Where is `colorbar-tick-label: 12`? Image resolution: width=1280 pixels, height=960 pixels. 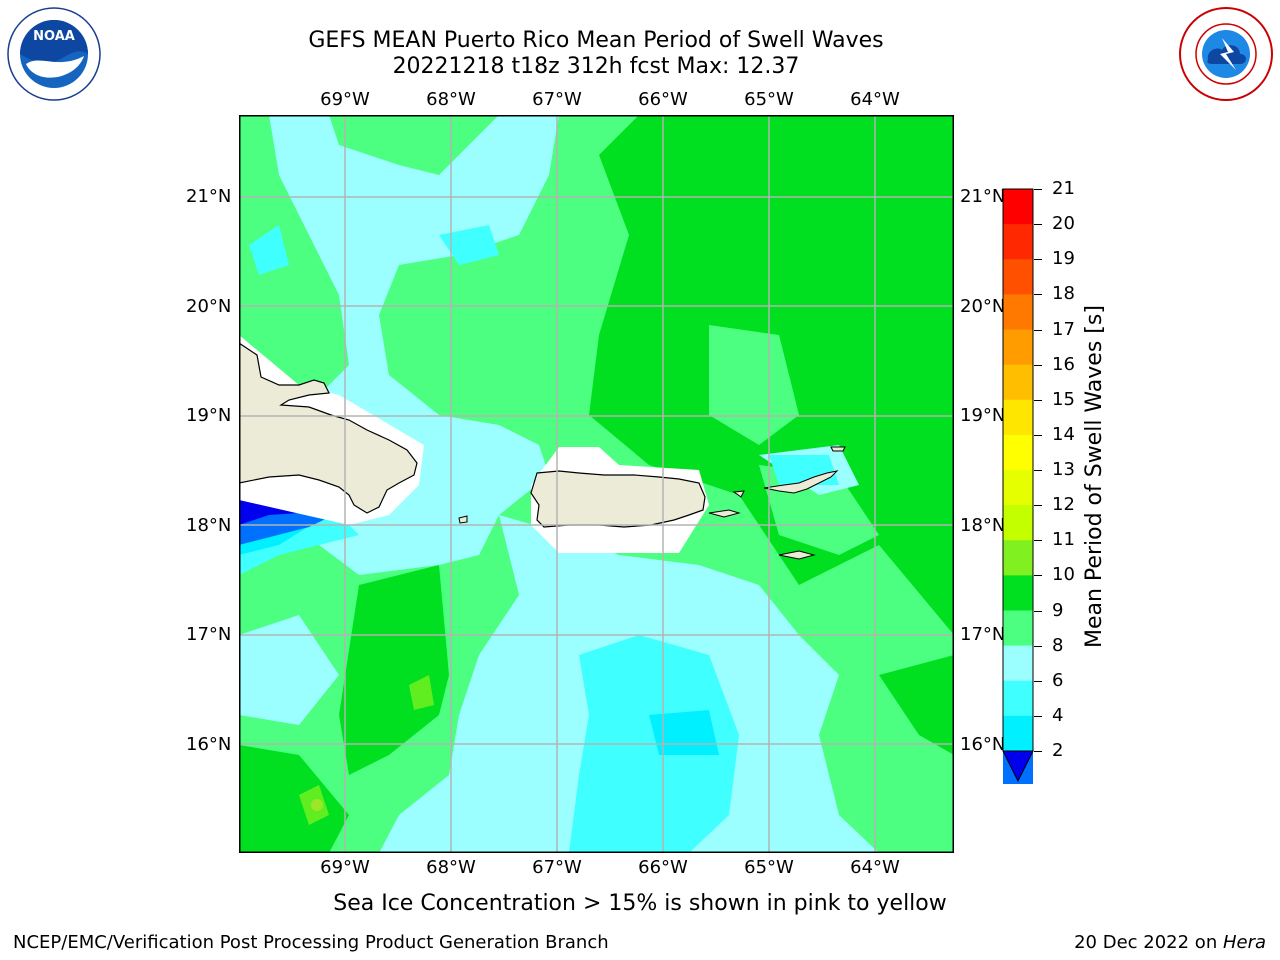
colorbar-tick-label: 12 is located at coordinates (1063, 505).